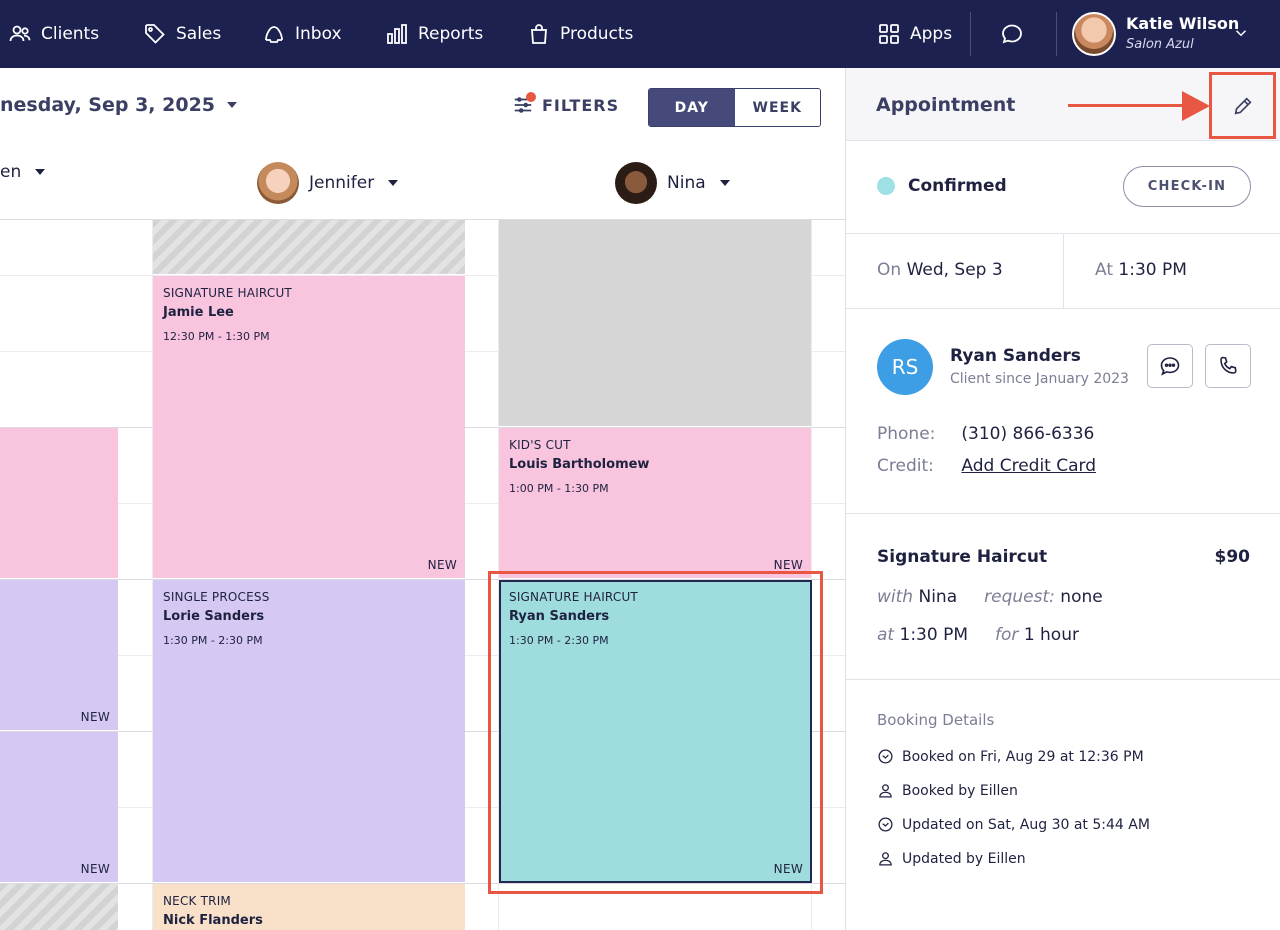 This screenshot has height=930, width=1280. I want to click on apps-grid-icon, so click(889, 34).